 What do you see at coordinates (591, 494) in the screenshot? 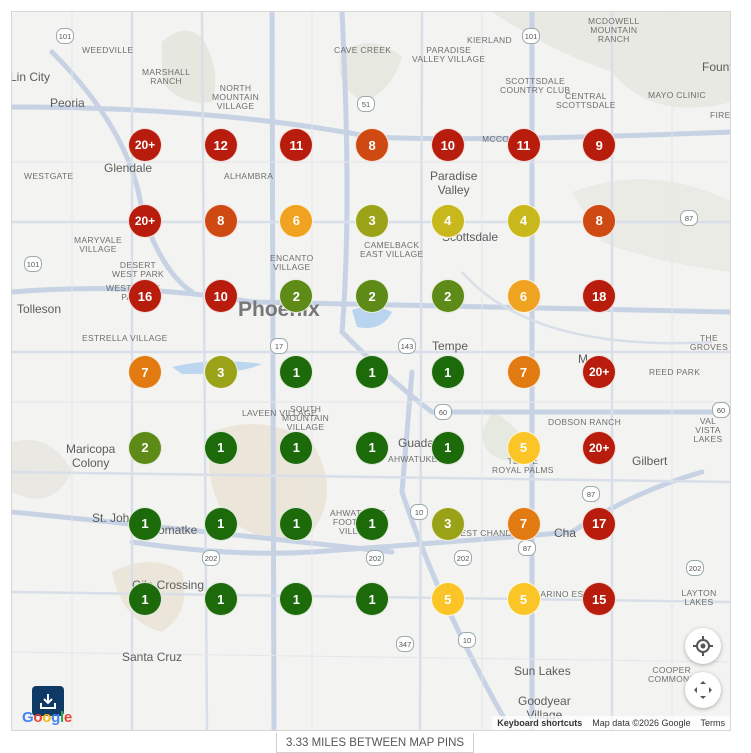
I see `route-shield-icon: 87` at bounding box center [591, 494].